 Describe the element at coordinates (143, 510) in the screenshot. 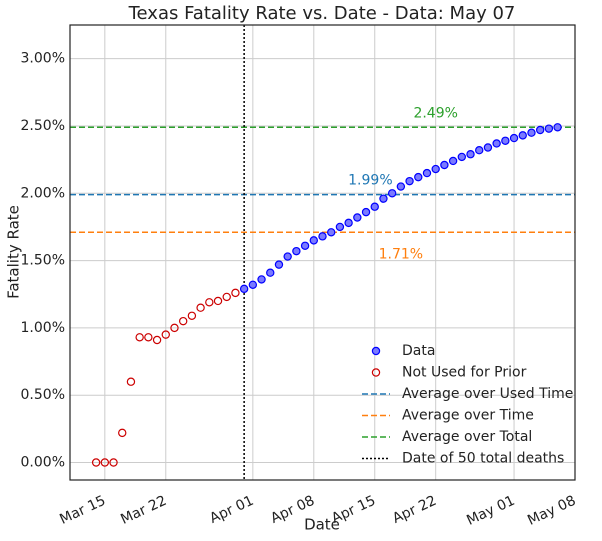

I see `x-tick-label: Mar 22` at that location.